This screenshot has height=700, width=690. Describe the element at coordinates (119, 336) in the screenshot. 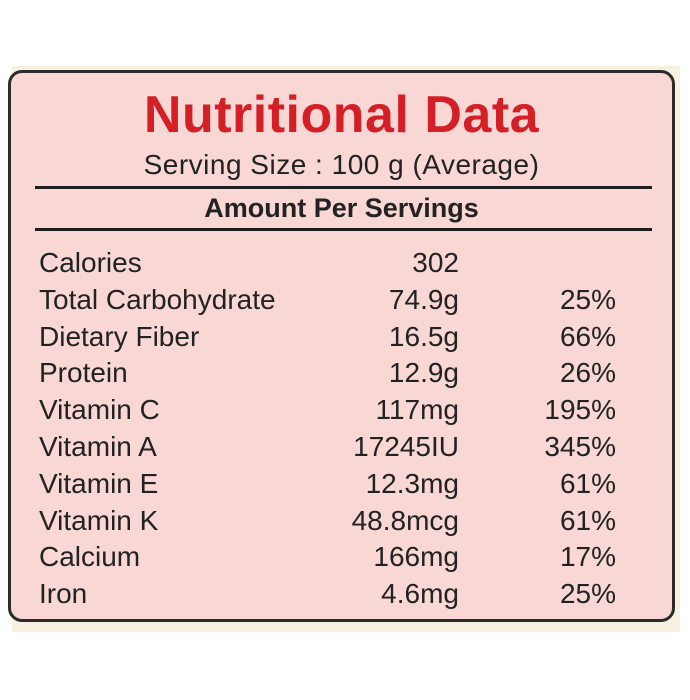

I see `nutrient-name: Dietary Fiber` at that location.